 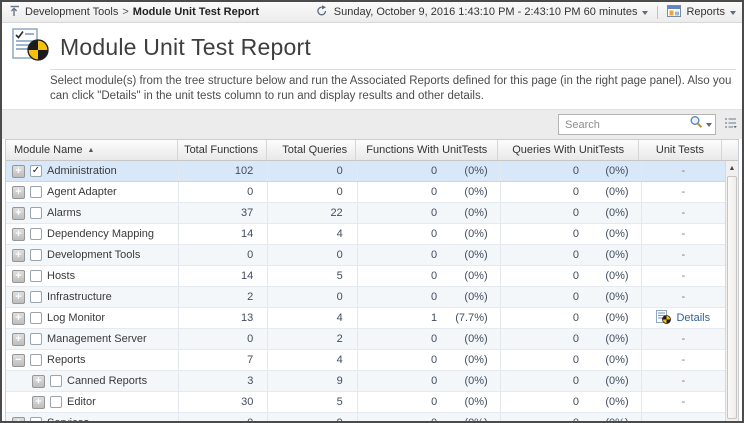 What do you see at coordinates (372, 124) in the screenshot?
I see `toolbar` at bounding box center [372, 124].